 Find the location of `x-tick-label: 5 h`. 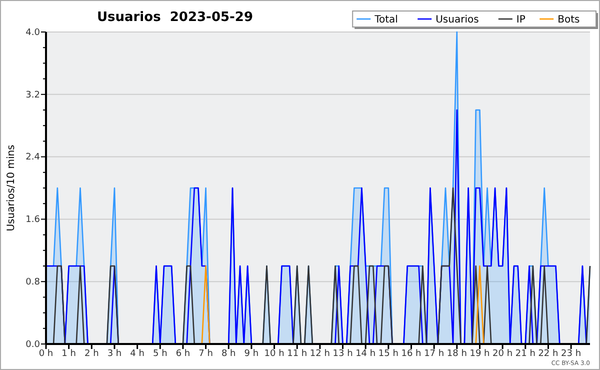

x-tick-label: 5 h is located at coordinates (160, 354).